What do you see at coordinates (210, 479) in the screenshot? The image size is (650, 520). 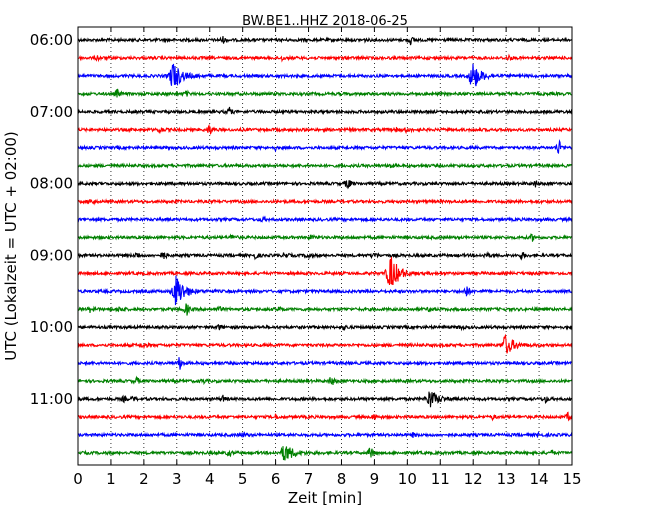 I see `x-tick-label-4: 4` at bounding box center [210, 479].